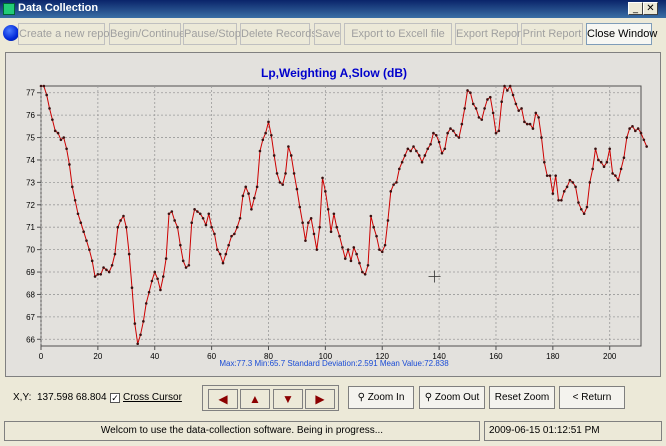  I want to click on xy-value: 137.598 68.804, so click(72, 397).